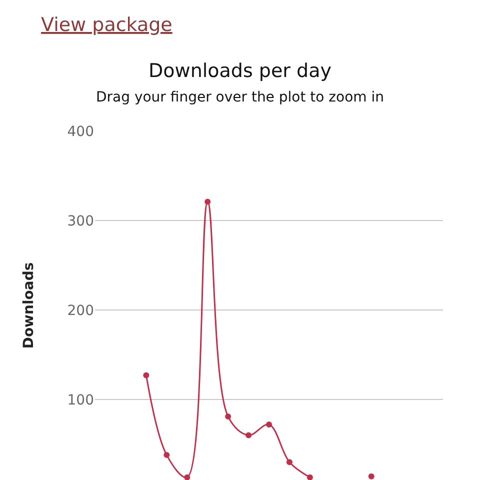  I want to click on y-tick-label: 400, so click(80, 132).